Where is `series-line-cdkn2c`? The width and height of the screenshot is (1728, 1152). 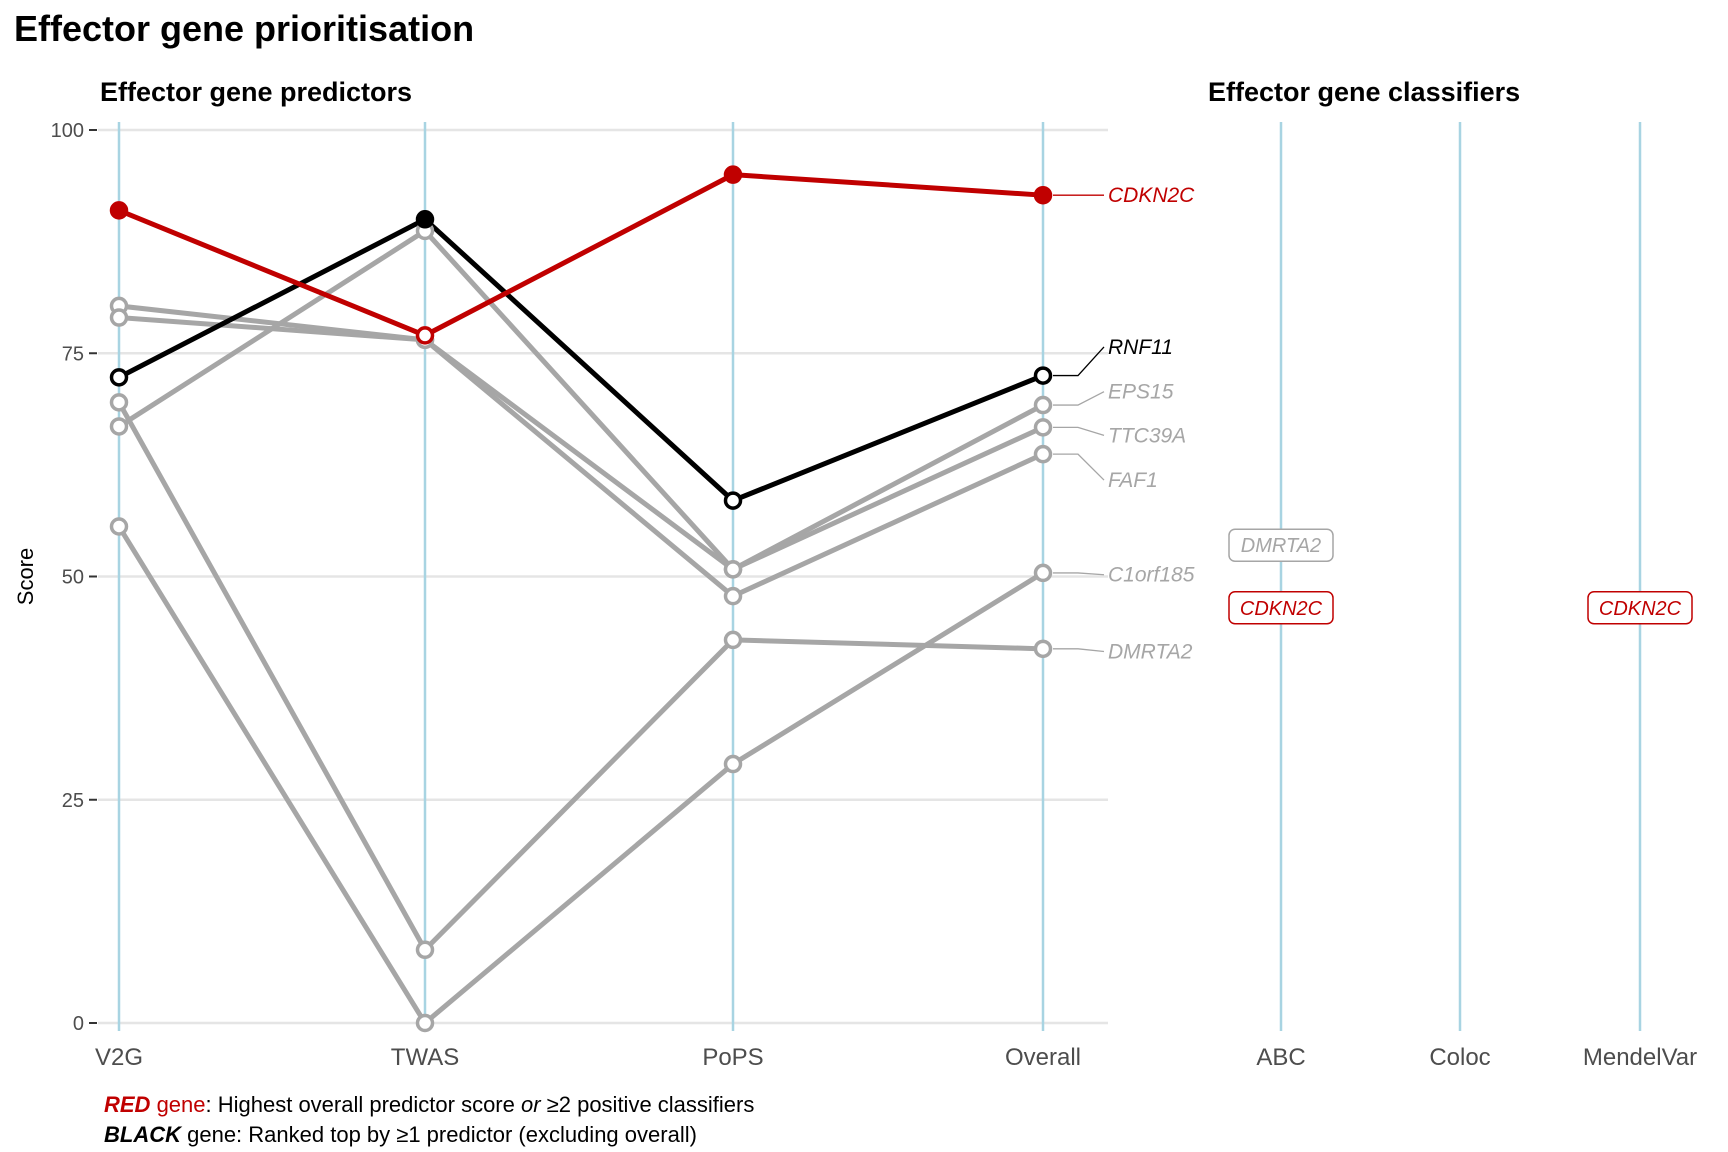
series-line-cdkn2c is located at coordinates (581, 255).